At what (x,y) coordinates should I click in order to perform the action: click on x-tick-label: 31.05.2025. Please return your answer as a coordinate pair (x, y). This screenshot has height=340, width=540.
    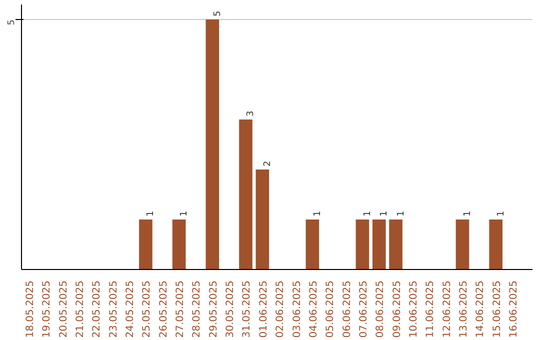
    Looking at the image, I should click on (247, 309).